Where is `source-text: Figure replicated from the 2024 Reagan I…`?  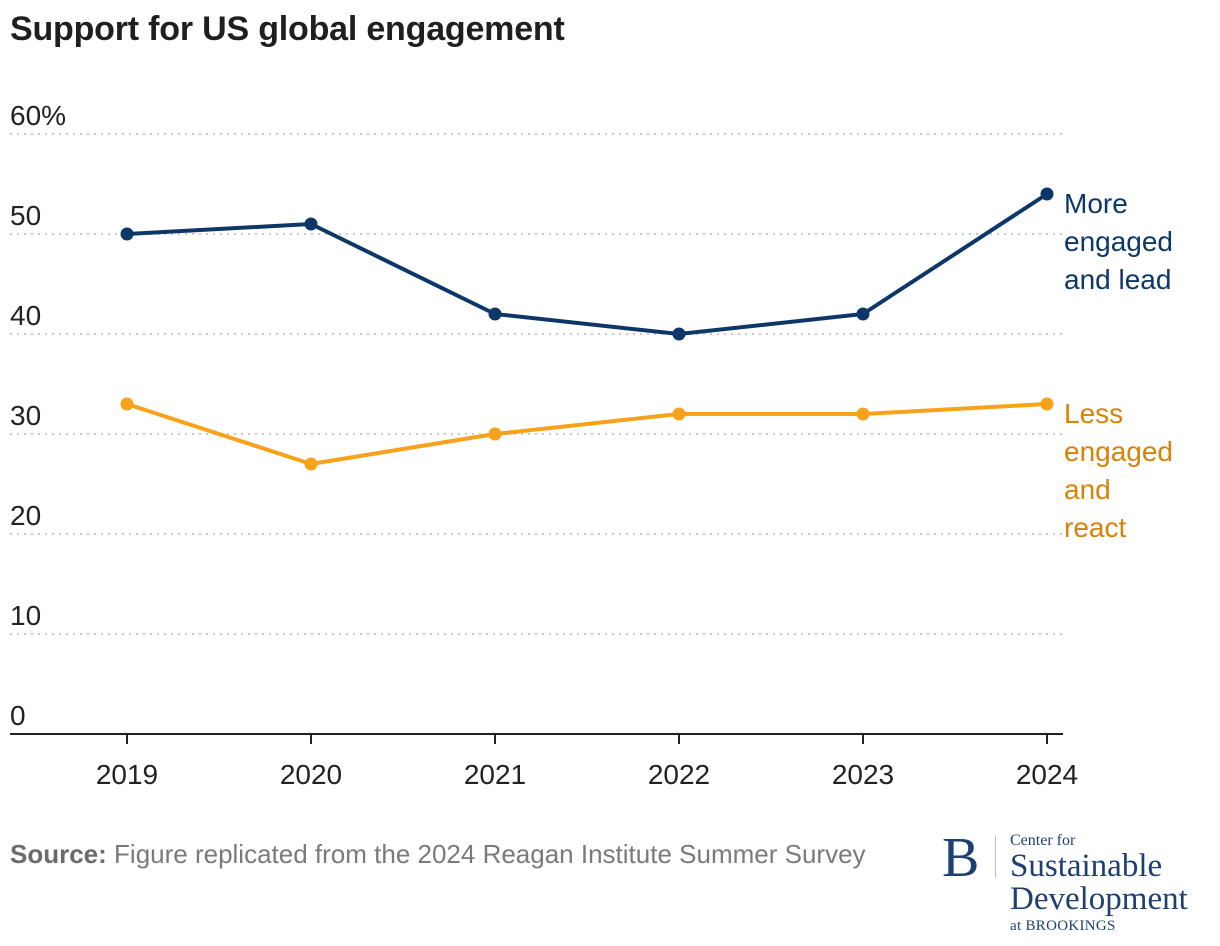
source-text: Figure replicated from the 2024 Reagan I… is located at coordinates (486, 854).